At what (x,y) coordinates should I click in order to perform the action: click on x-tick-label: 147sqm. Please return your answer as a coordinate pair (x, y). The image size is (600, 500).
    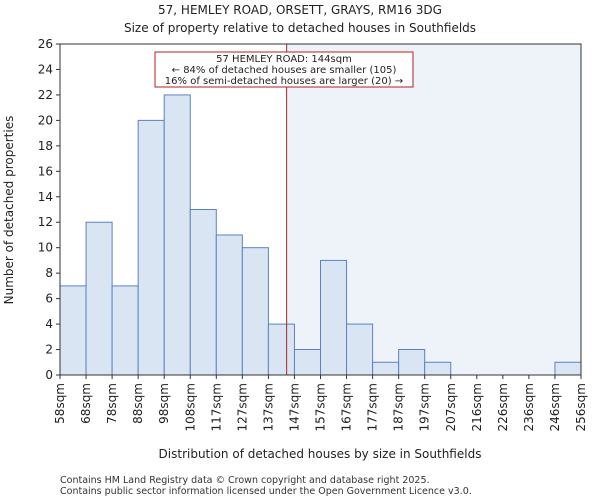
    Looking at the image, I should click on (294, 407).